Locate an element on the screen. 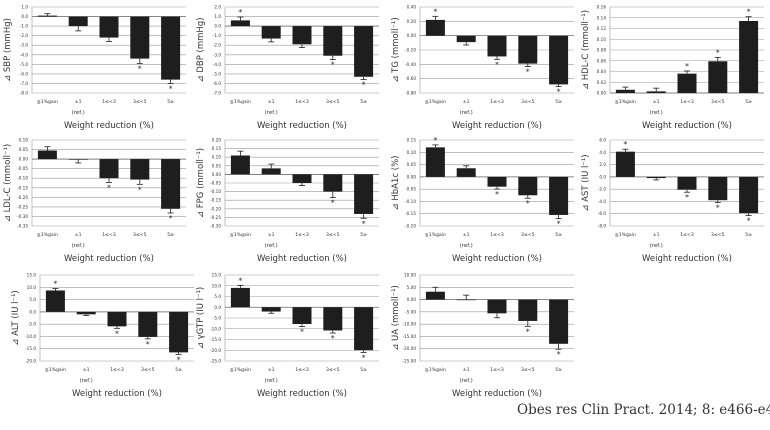  y-tick-label: 5.00 is located at coordinates (412, 287).